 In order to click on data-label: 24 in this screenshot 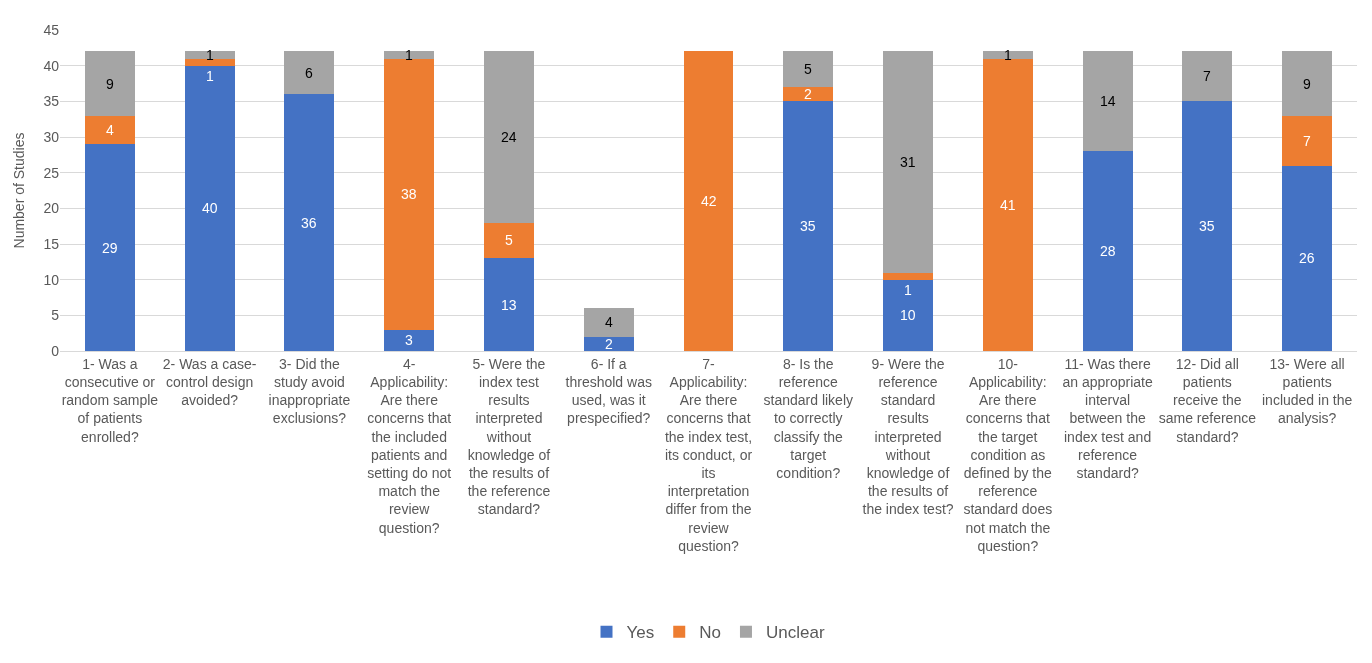, I will do `click(509, 137)`.